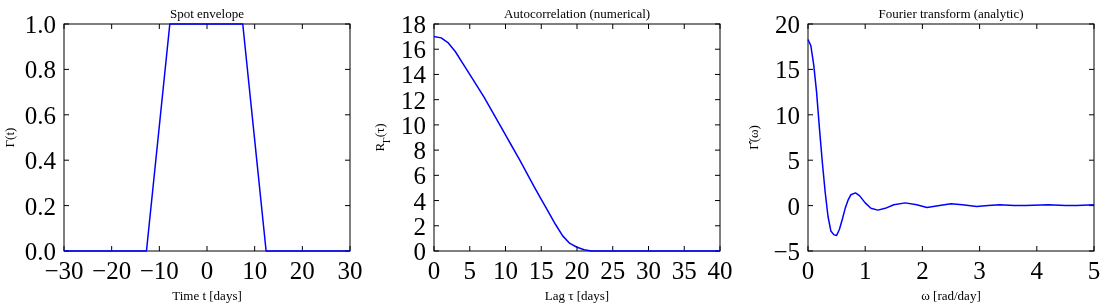  I want to click on y-tick-label: 8, so click(419, 151).